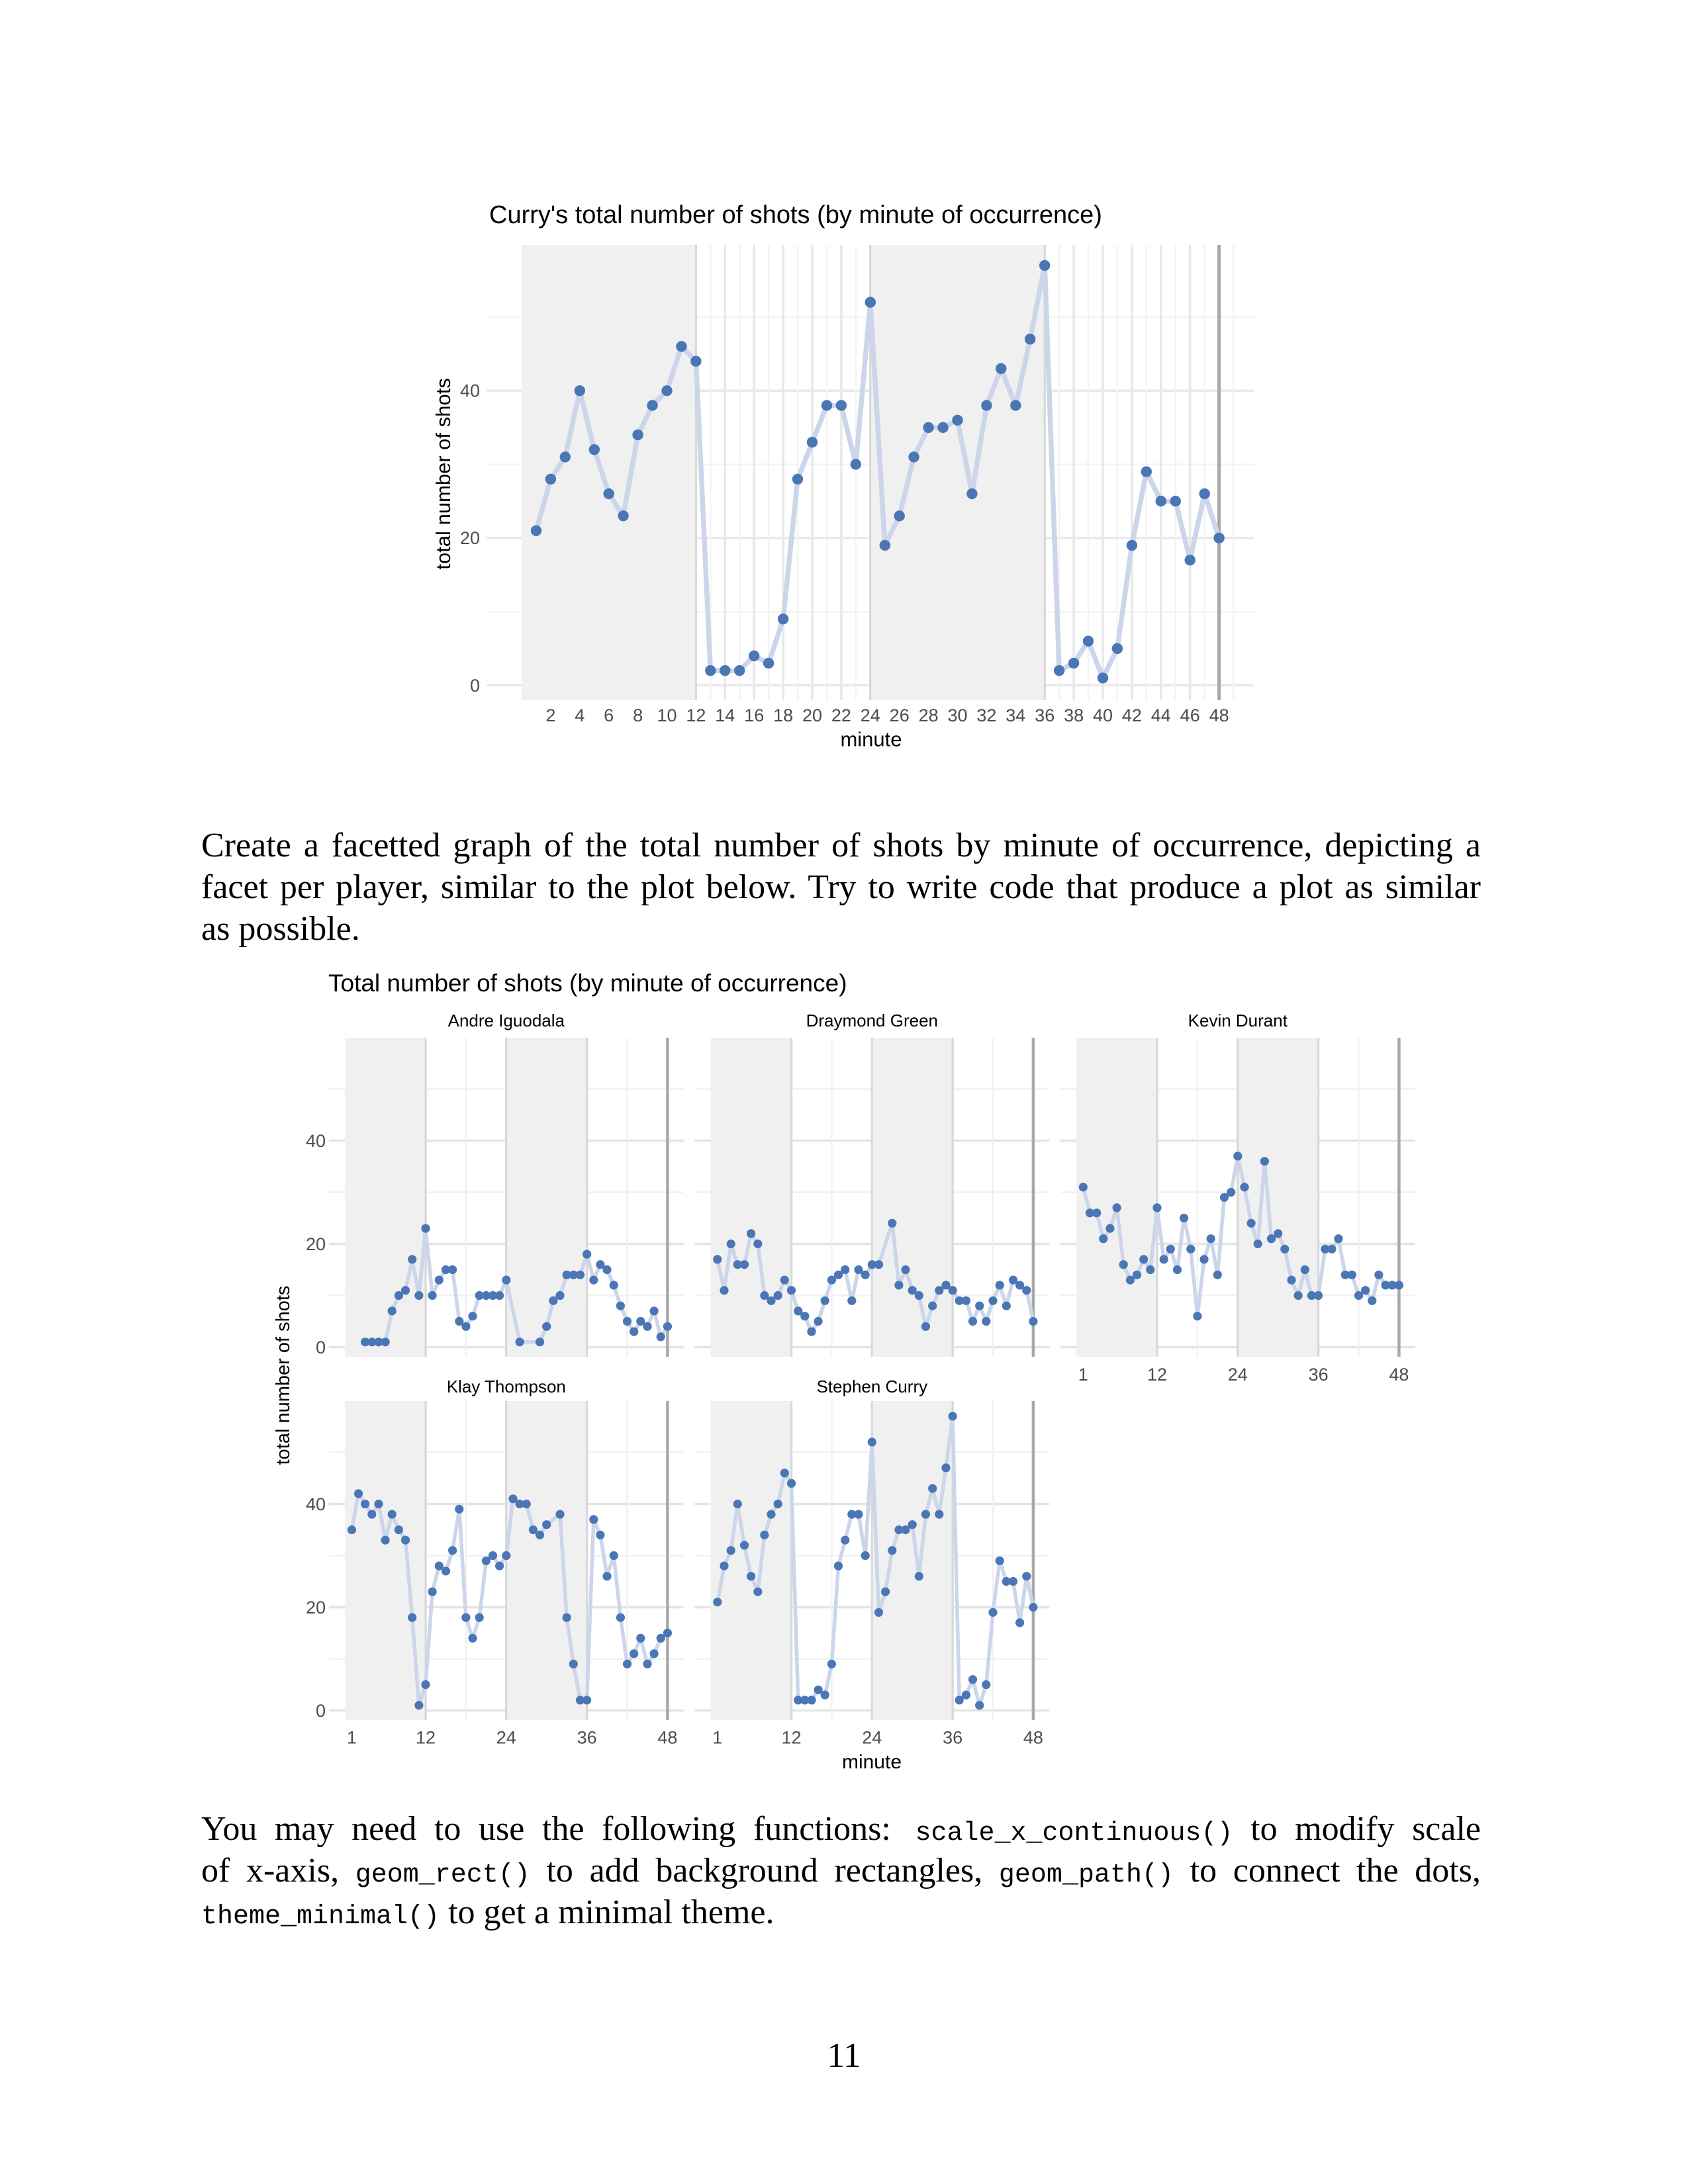 This screenshot has width=1688, height=2184. Describe the element at coordinates (1132, 715) in the screenshot. I see `svg-text: 42` at that location.